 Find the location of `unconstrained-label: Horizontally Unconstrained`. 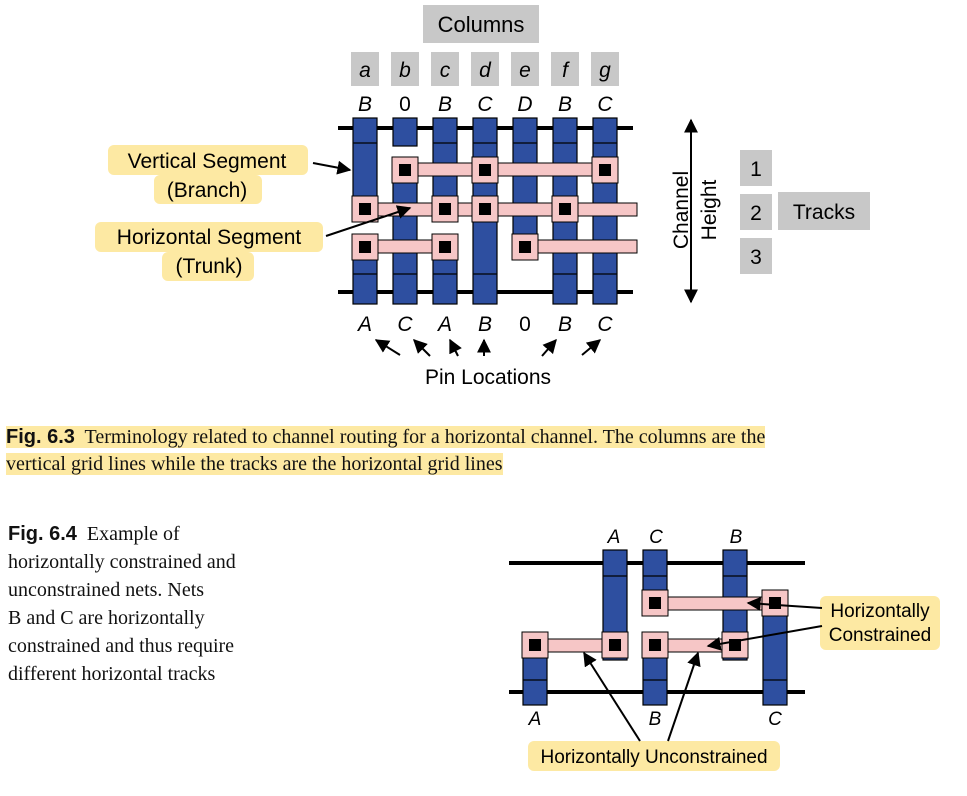

unconstrained-label: Horizontally Unconstrained is located at coordinates (653, 757).